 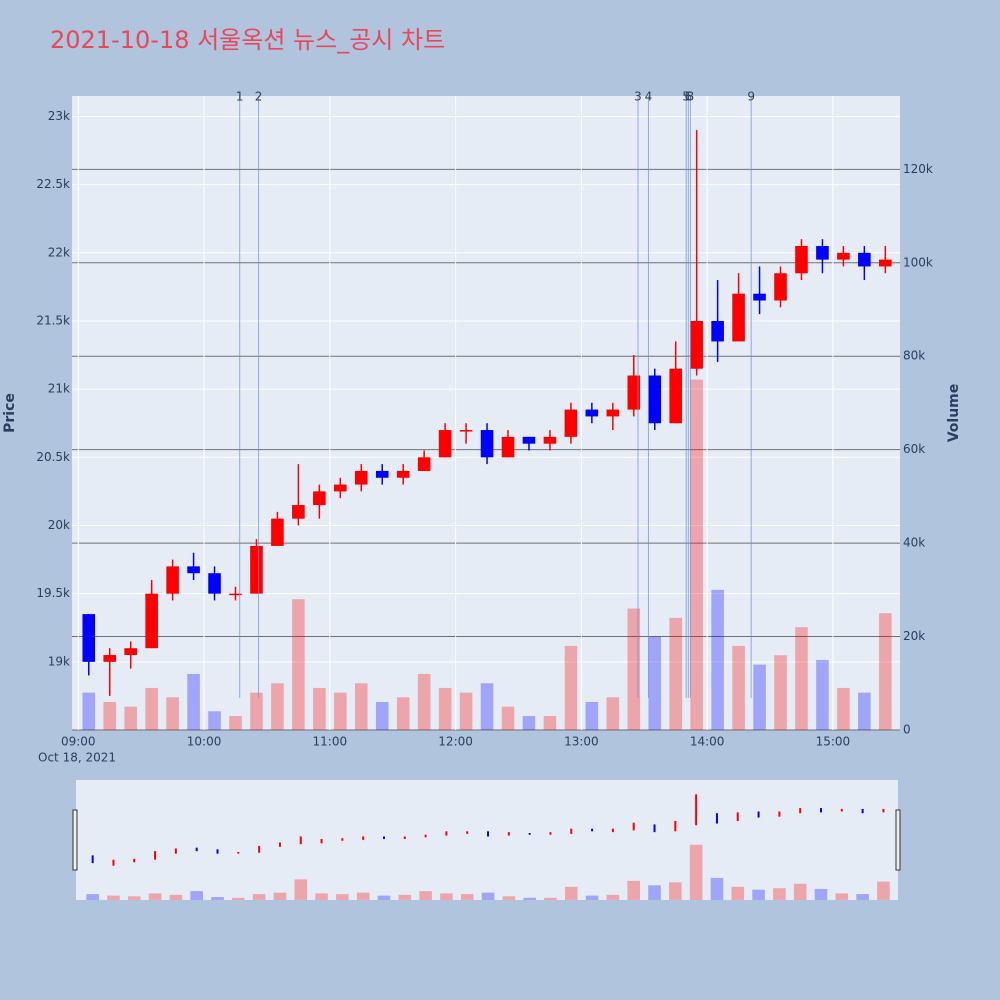 What do you see at coordinates (53, 184) in the screenshot?
I see `y-tick-label: 22.5k` at bounding box center [53, 184].